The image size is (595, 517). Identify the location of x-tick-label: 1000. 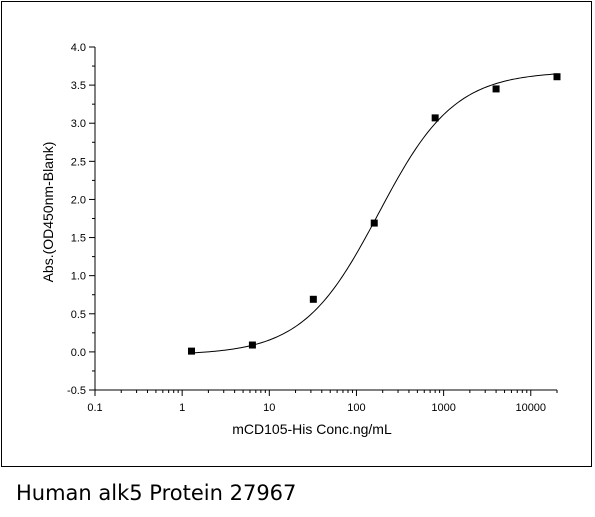
(443, 408).